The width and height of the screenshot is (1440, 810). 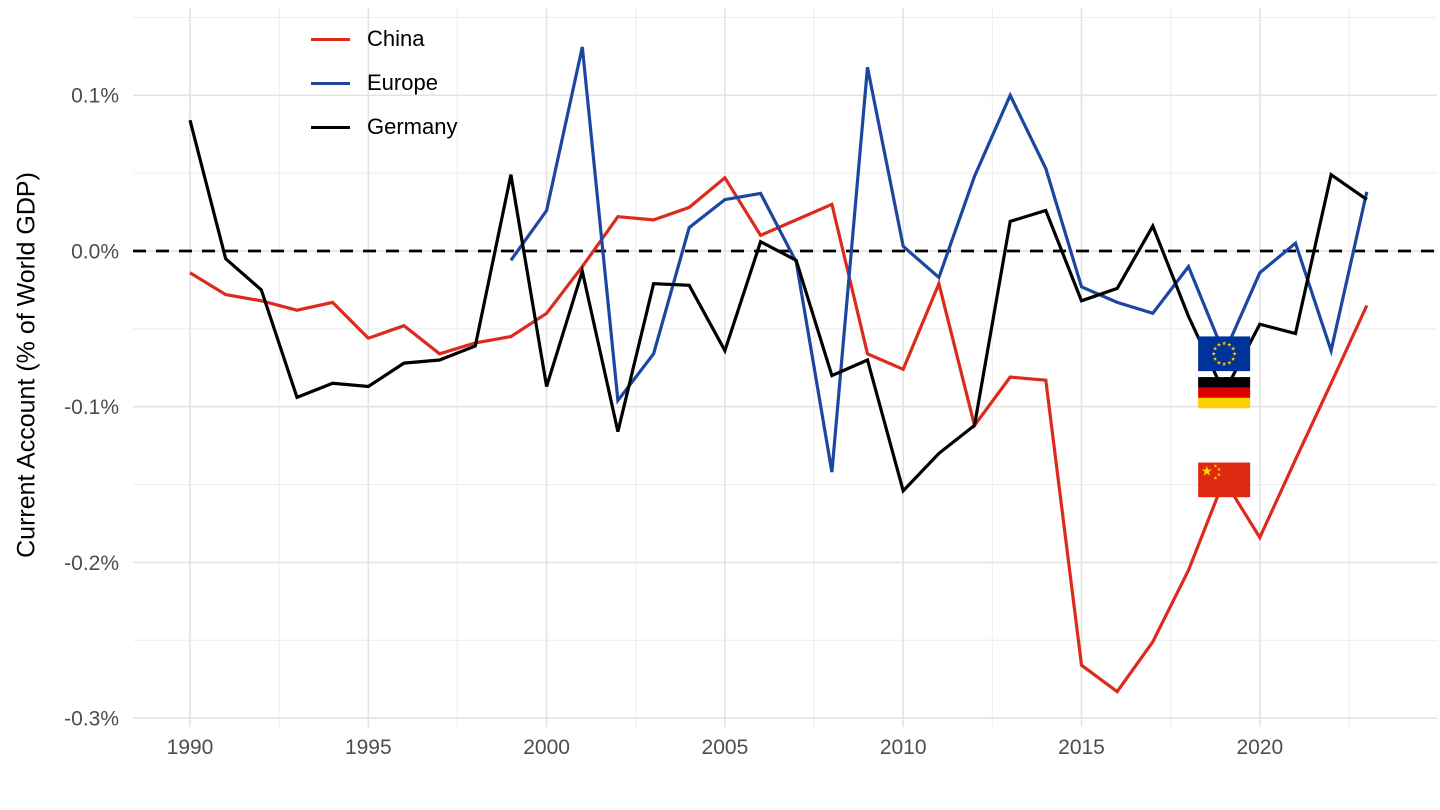 I want to click on flag-marker-eu-flag, so click(x=1224, y=354).